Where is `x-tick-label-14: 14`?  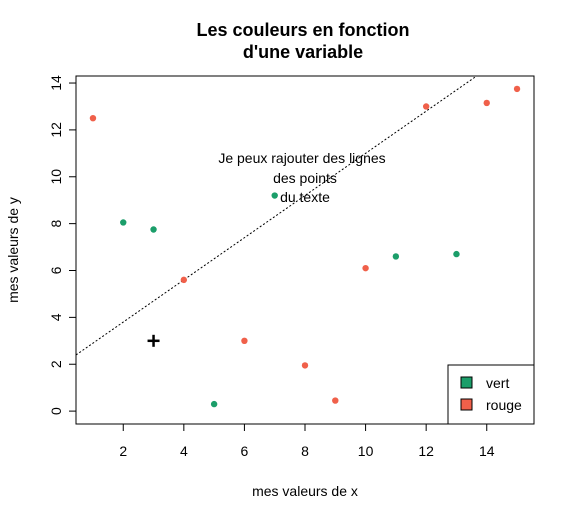
x-tick-label-14: 14 is located at coordinates (487, 451).